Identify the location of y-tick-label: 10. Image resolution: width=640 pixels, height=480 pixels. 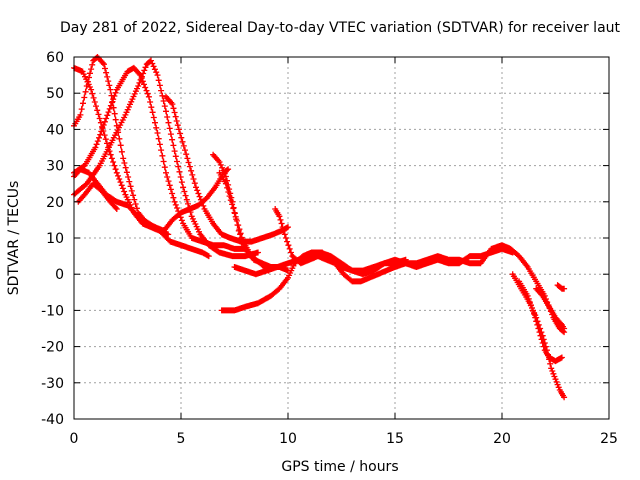
(55, 239).